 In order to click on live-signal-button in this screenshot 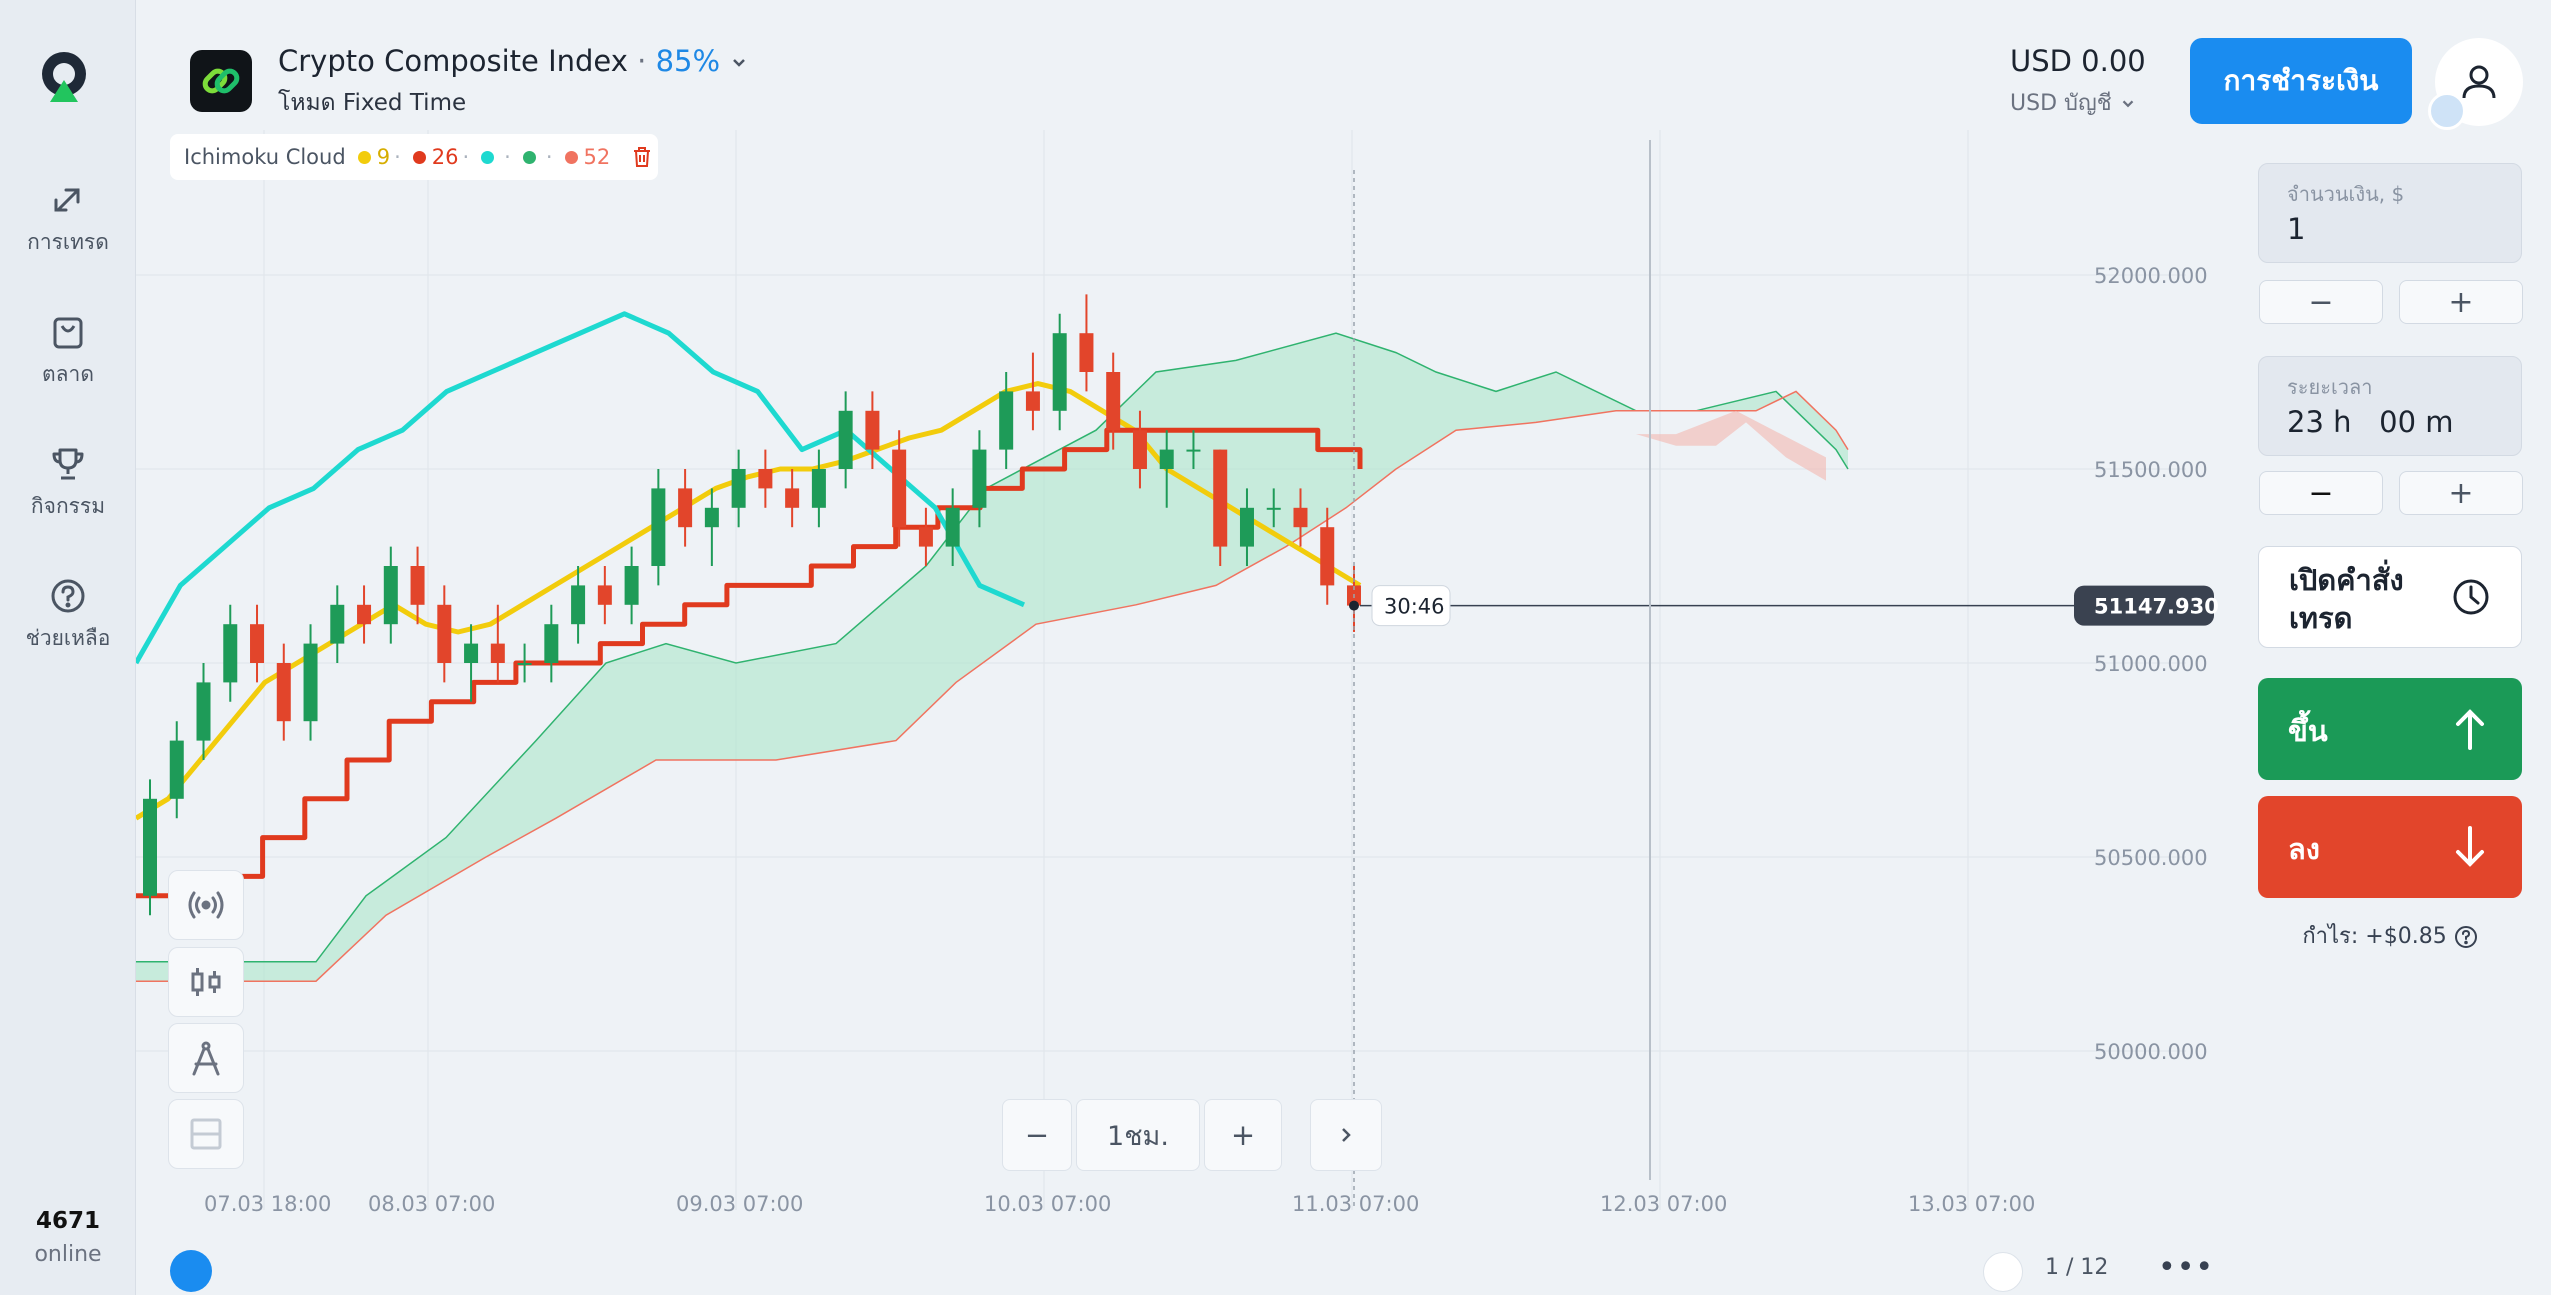, I will do `click(206, 905)`.